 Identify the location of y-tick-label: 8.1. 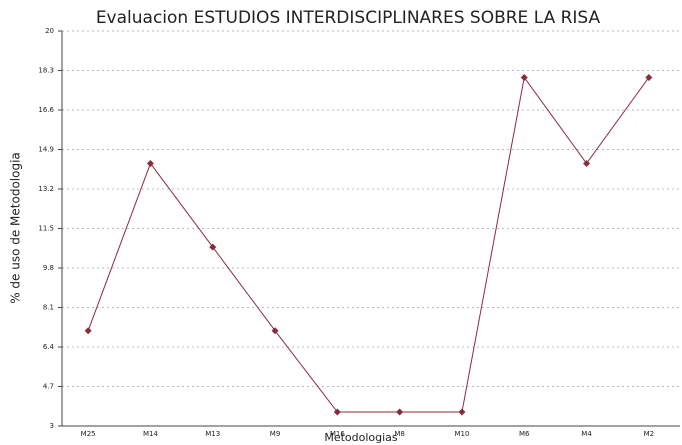
(48, 308).